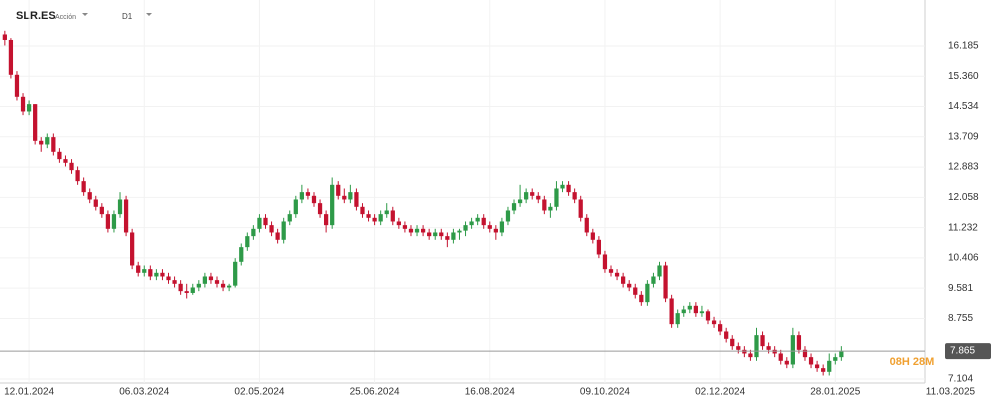 The height and width of the screenshot is (405, 1000). Describe the element at coordinates (963, 197) in the screenshot. I see `y-tick-label: 12.058` at that location.